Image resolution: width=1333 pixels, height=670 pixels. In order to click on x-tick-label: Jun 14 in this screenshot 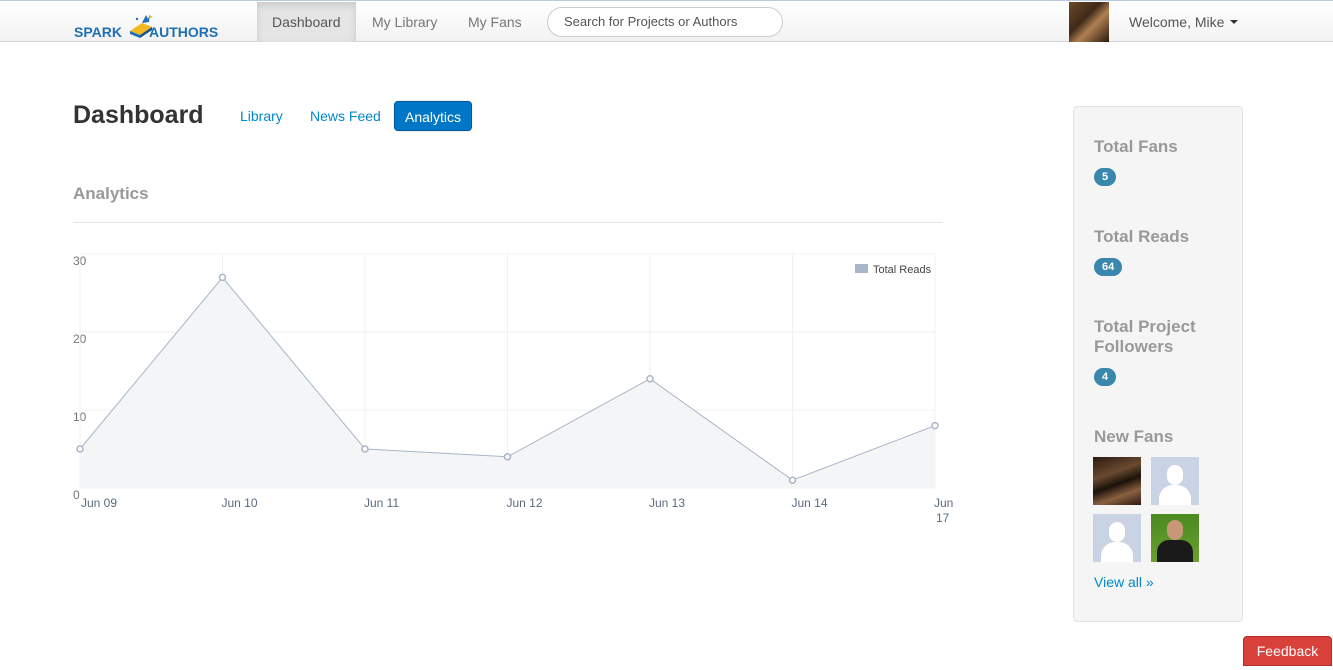, I will do `click(810, 503)`.